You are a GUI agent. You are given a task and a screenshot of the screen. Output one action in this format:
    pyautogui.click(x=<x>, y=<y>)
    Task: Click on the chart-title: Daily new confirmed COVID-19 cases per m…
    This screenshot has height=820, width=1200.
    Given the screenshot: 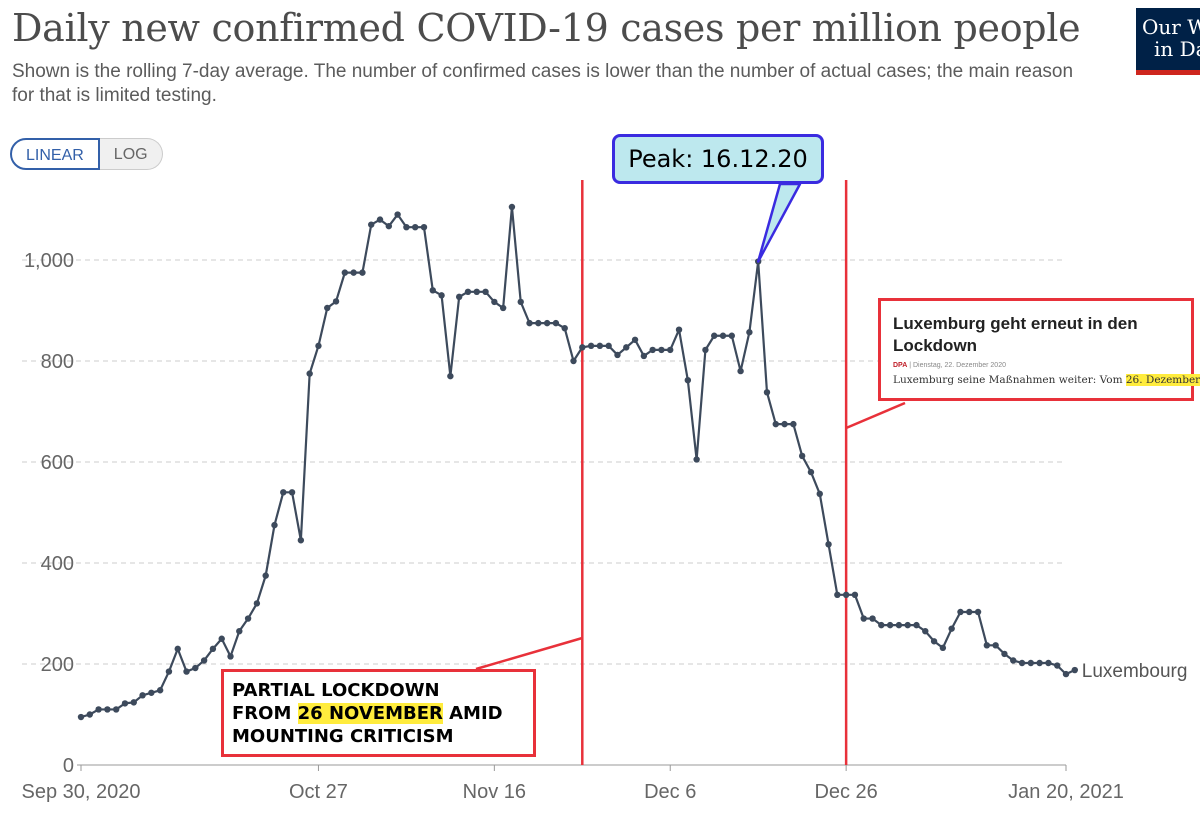 What is the action you would take?
    pyautogui.click(x=546, y=28)
    